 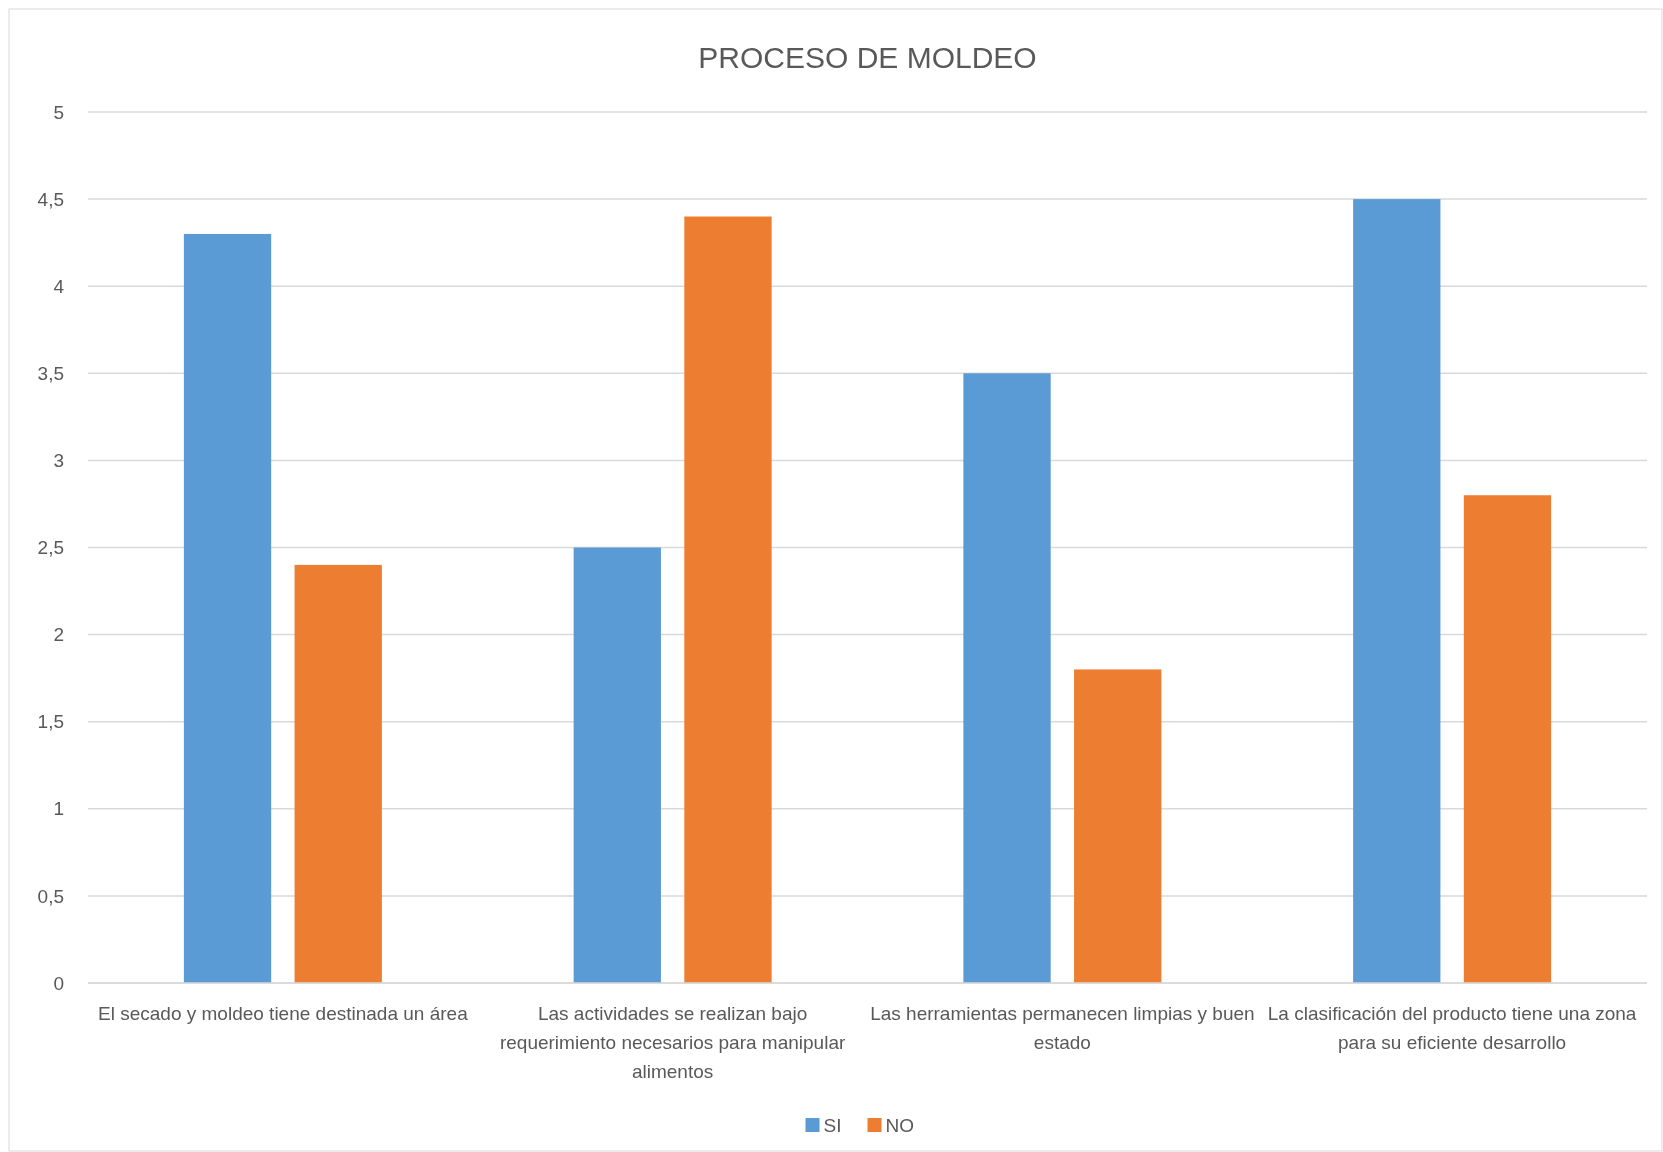 I want to click on y-tick-label: 0,5, so click(x=50, y=896).